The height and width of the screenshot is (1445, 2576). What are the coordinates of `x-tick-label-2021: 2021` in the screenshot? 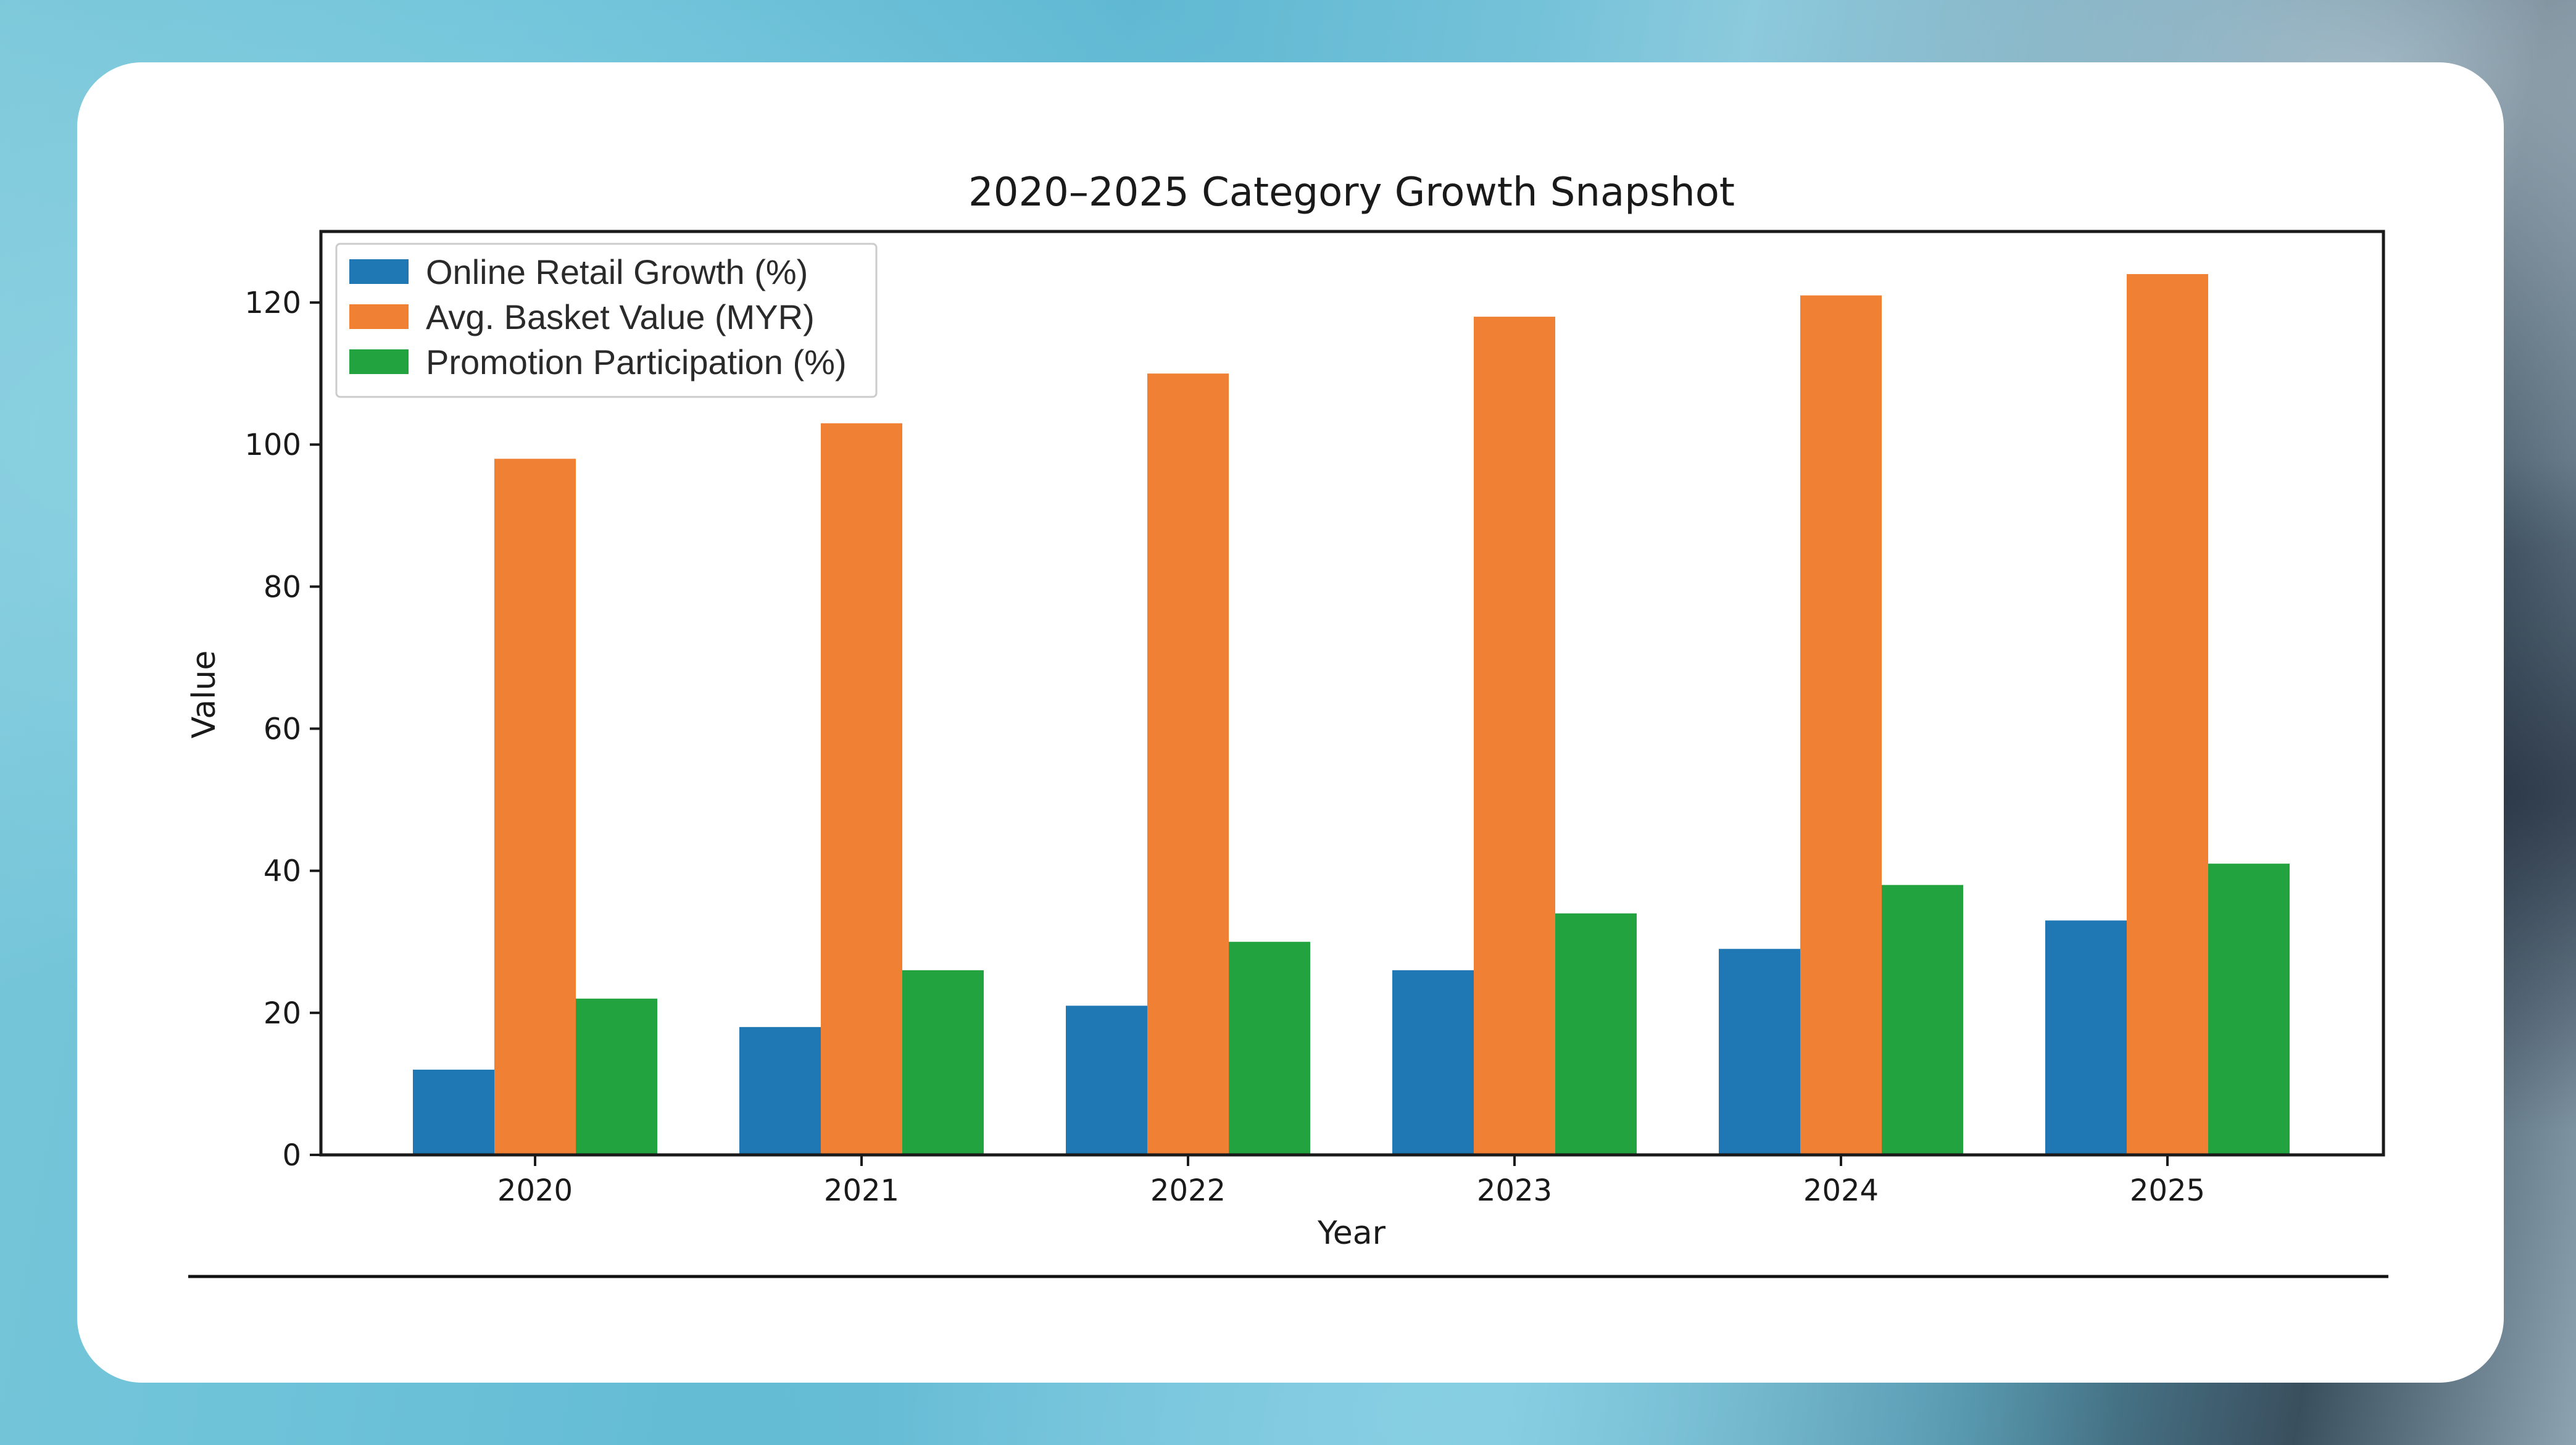 It's located at (862, 1190).